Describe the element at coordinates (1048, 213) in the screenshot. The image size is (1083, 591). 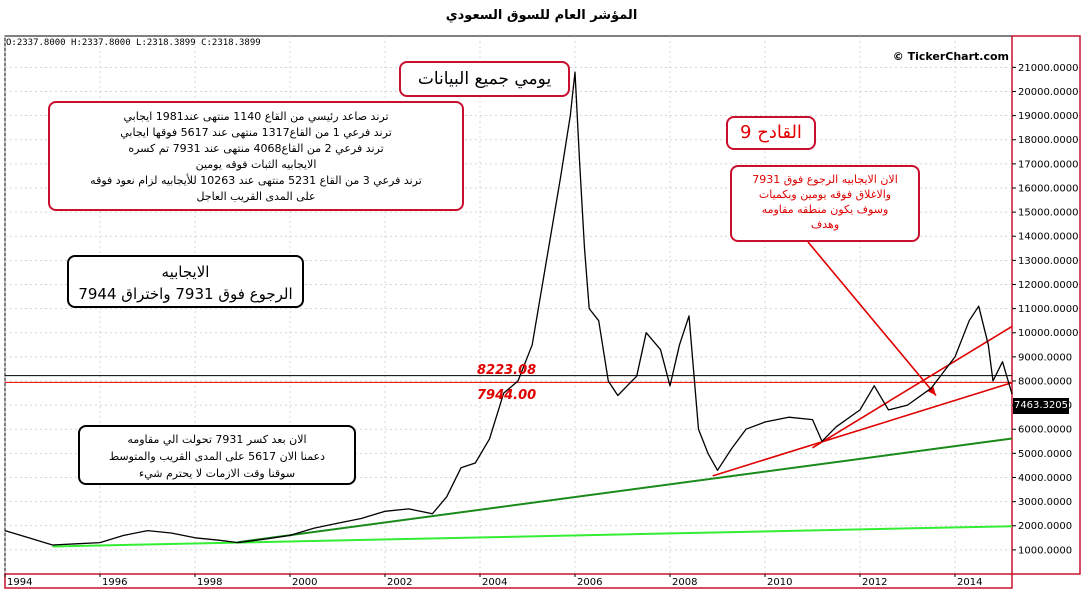
I see `y-tick-label: 15000.0000` at that location.